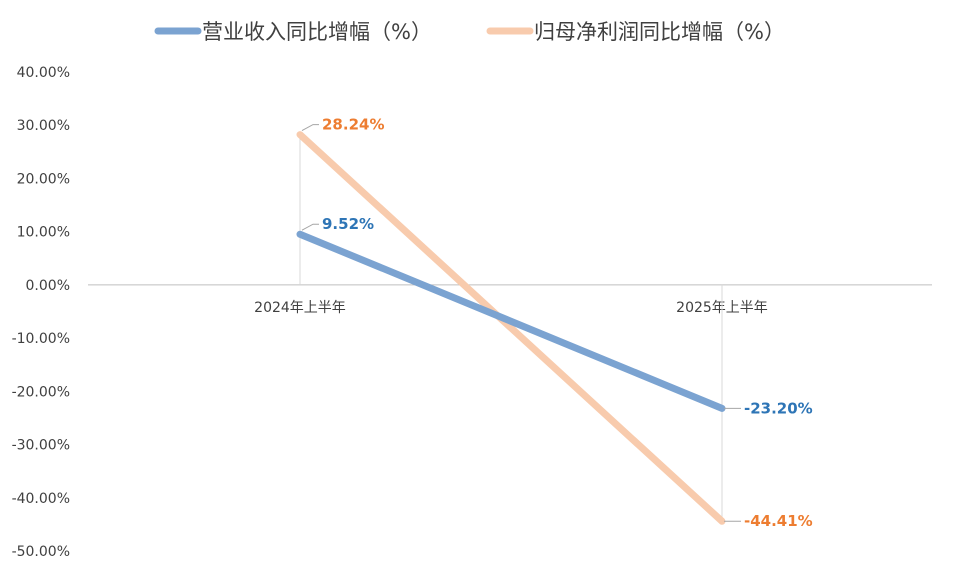  What do you see at coordinates (659, 32) in the screenshot?
I see `legend-label: 归母净利润同比增幅（%）` at bounding box center [659, 32].